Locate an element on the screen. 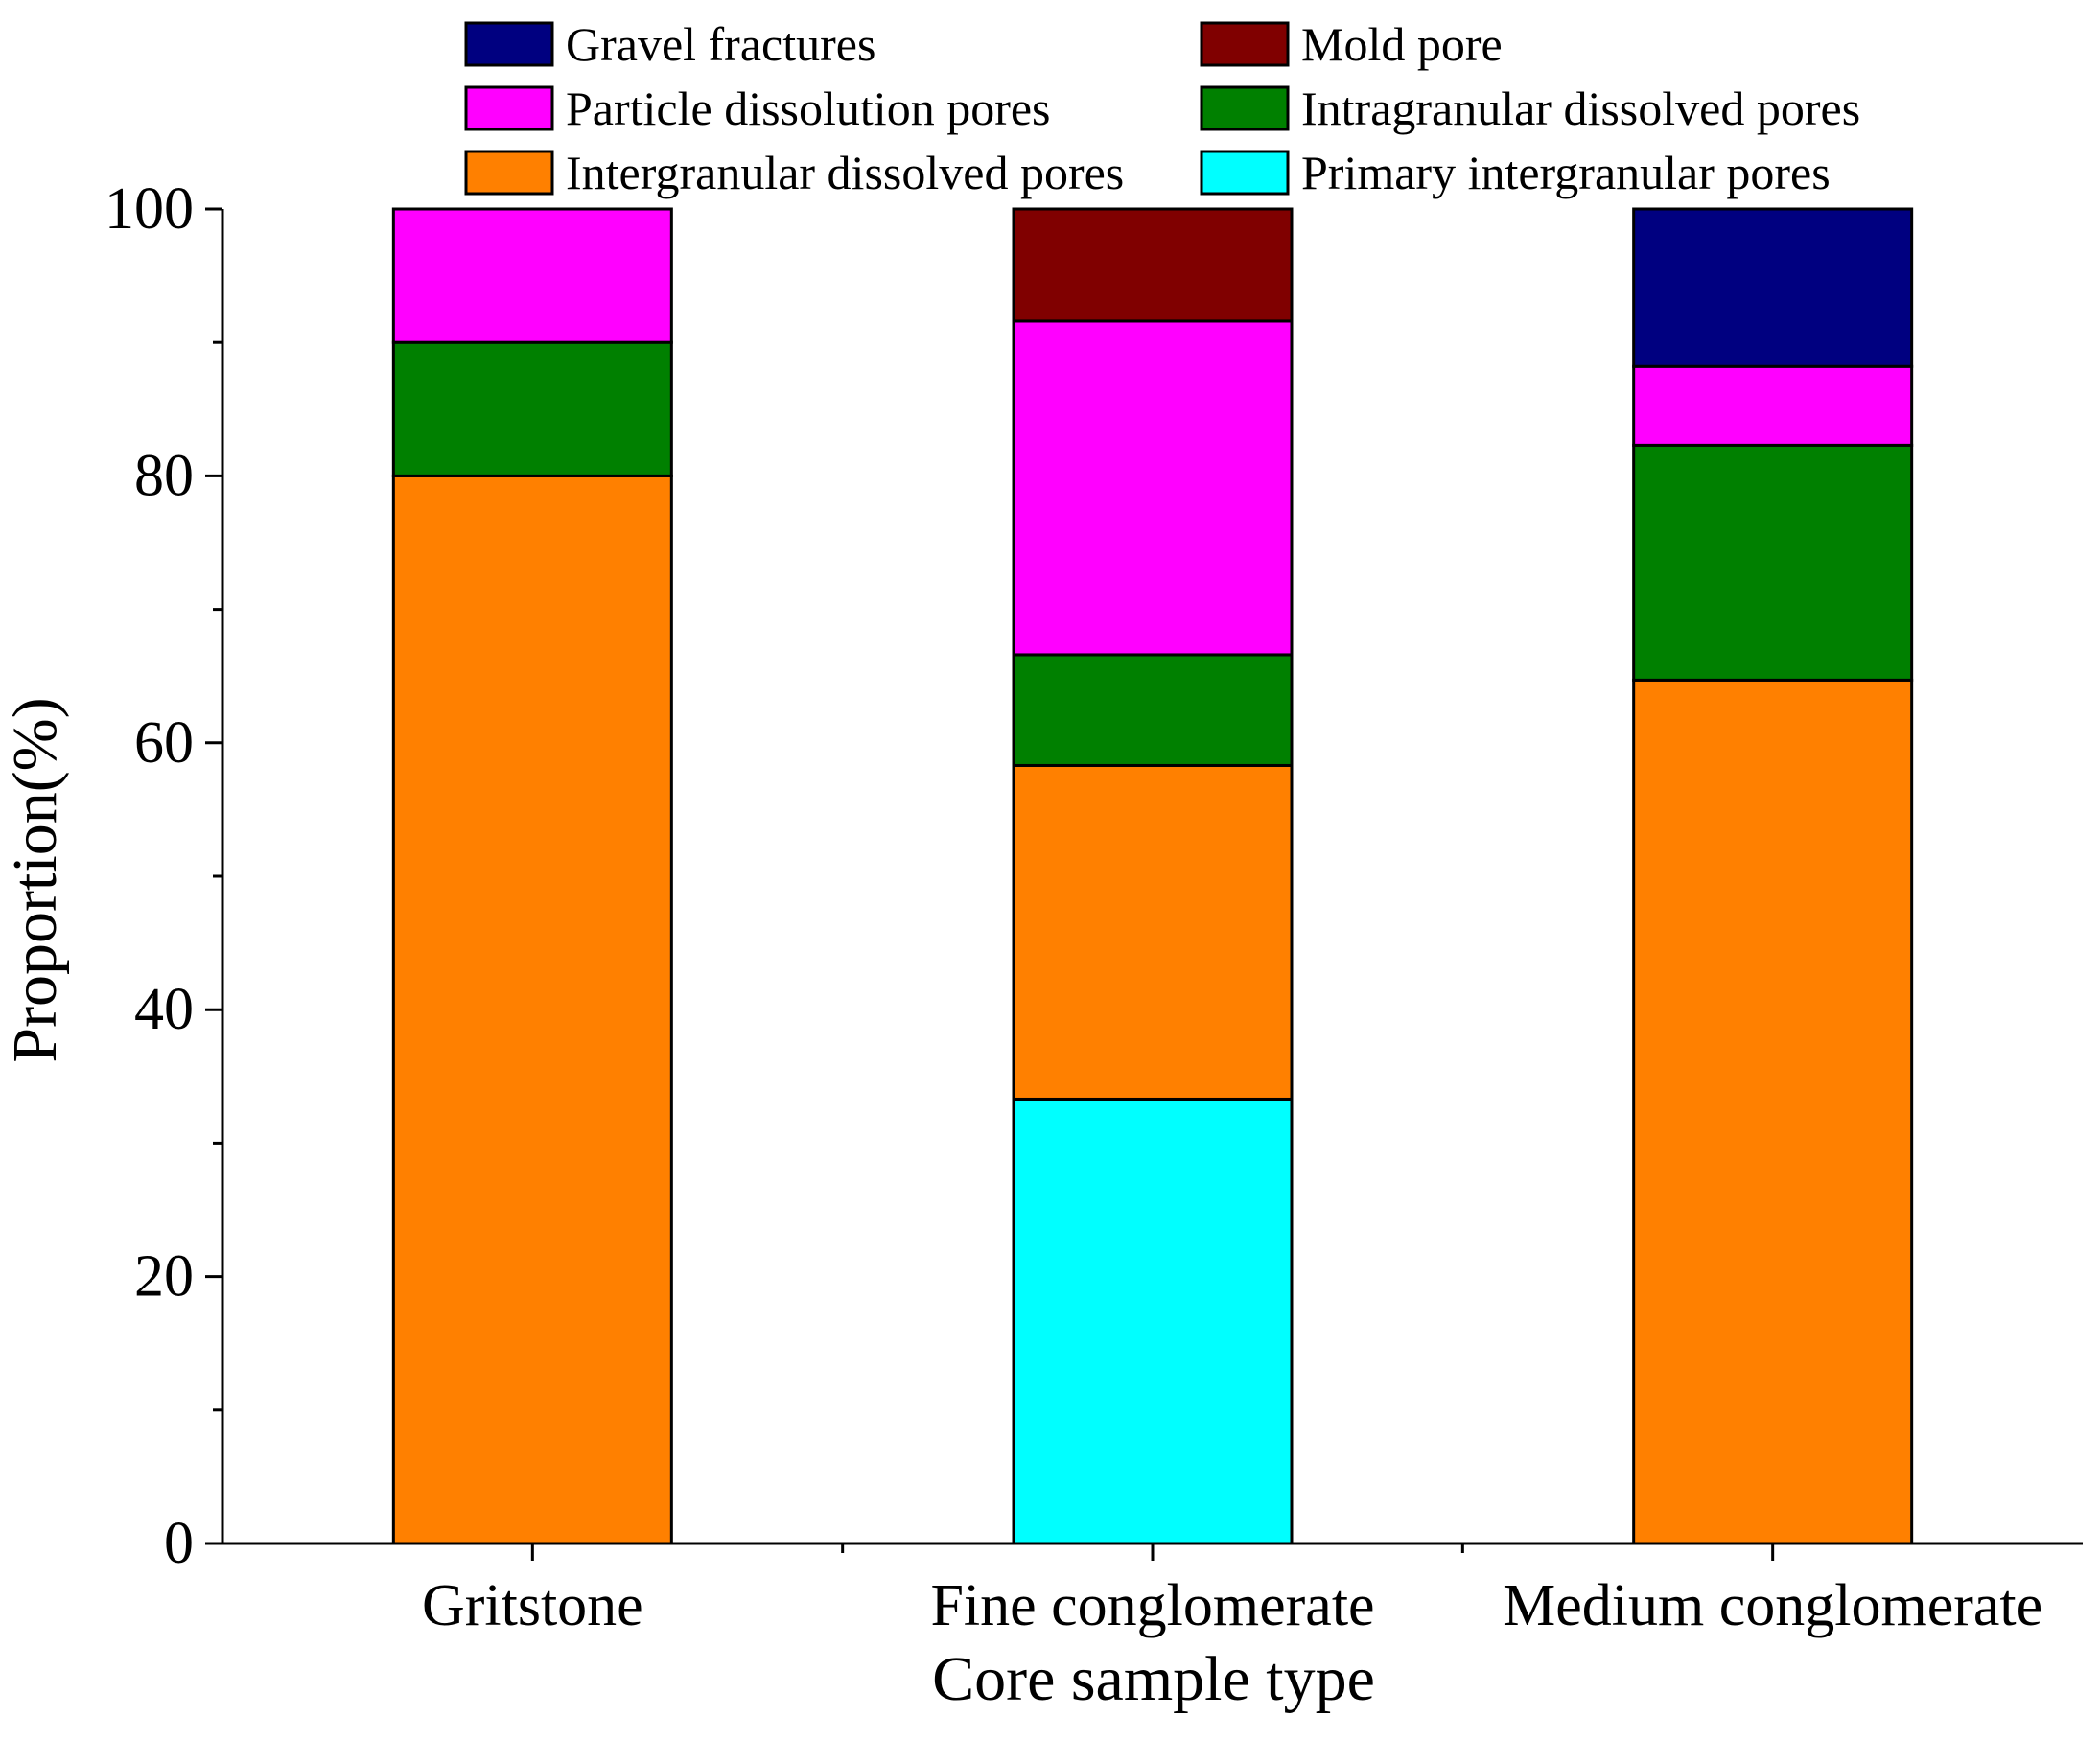 Image resolution: width=2100 pixels, height=1740 pixels. bar-segment-fine-conglomerate-mold-pore is located at coordinates (1153, 265).